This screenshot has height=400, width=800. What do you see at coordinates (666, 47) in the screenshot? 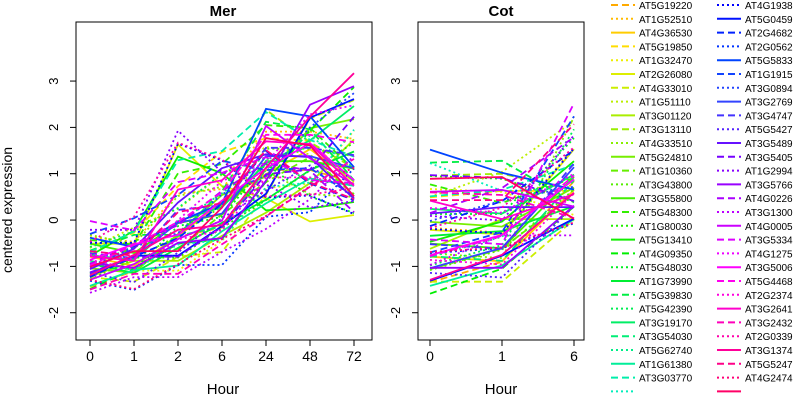
I see `legend-label: AT5G19850` at bounding box center [666, 47].